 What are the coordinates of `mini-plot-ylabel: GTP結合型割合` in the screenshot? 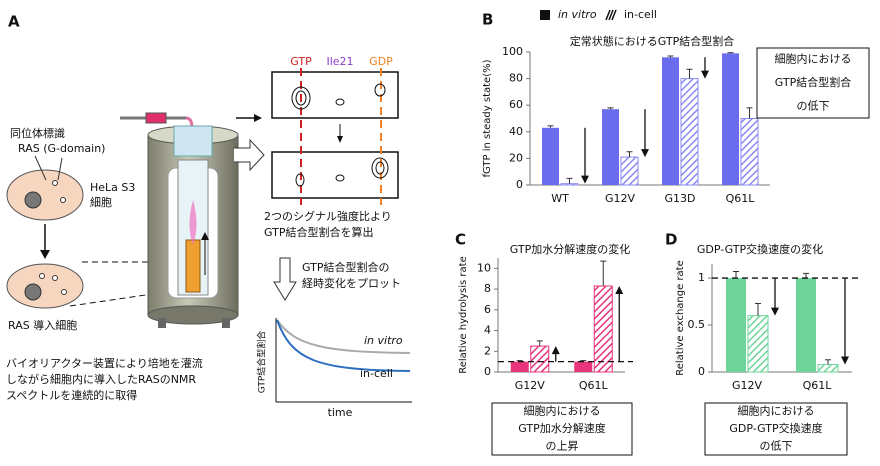 It's located at (262, 362).